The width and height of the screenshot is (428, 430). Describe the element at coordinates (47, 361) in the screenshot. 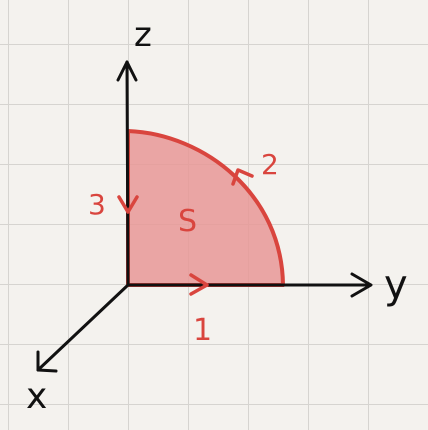

I see `x-axis-arrowhead` at that location.